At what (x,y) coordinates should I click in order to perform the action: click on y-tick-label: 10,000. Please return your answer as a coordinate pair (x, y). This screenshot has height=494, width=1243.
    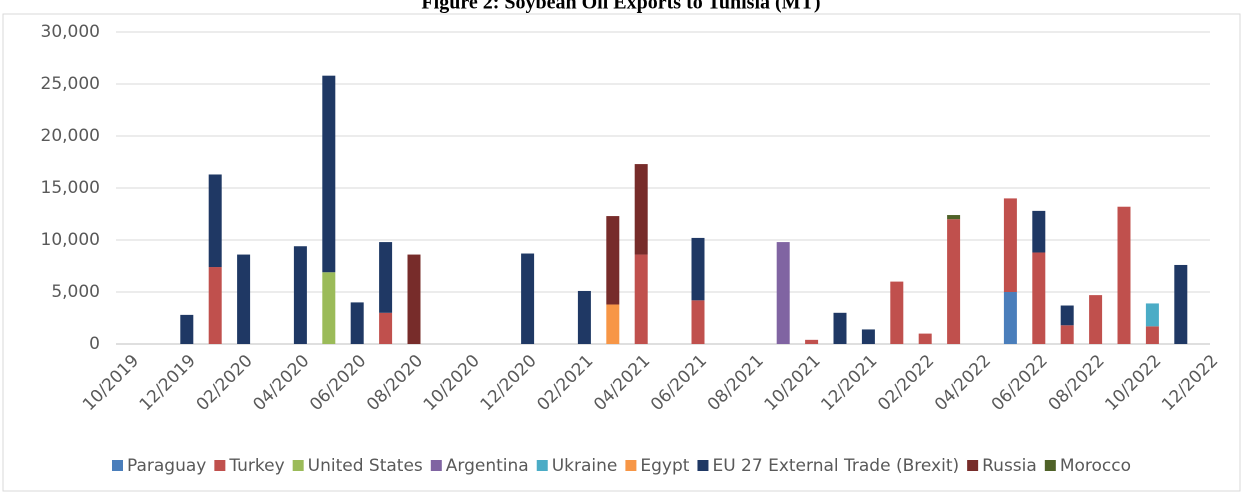
    Looking at the image, I should click on (70, 240).